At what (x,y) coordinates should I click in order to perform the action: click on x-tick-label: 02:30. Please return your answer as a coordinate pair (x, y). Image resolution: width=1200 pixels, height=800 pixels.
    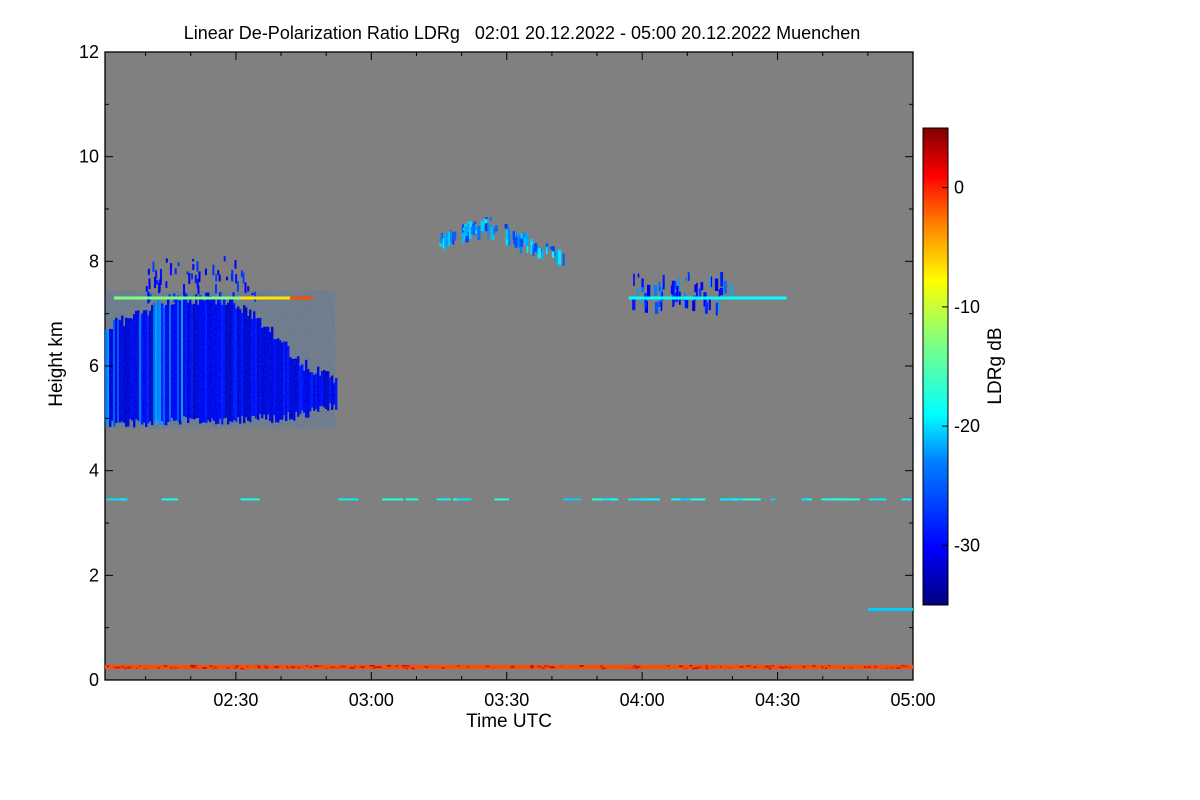
    Looking at the image, I should click on (235, 700).